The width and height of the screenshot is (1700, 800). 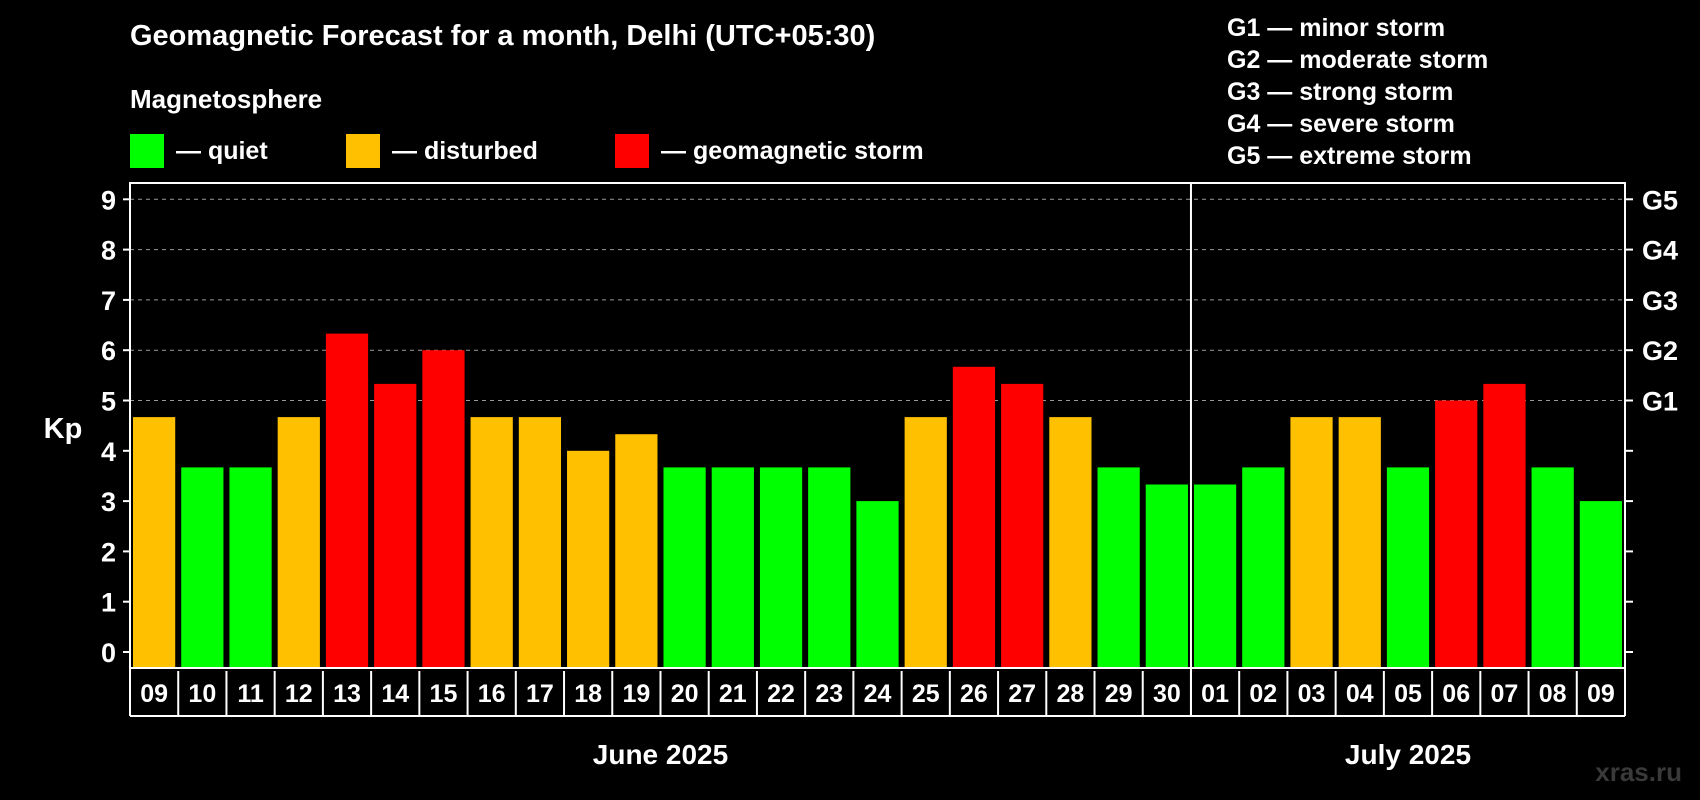 I want to click on x-tick-label: 12, so click(x=299, y=694).